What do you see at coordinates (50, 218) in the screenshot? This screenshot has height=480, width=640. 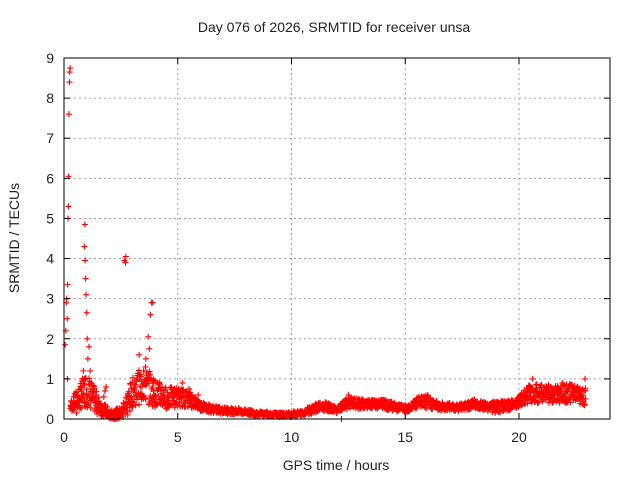 I see `y-tick-label: 5` at bounding box center [50, 218].